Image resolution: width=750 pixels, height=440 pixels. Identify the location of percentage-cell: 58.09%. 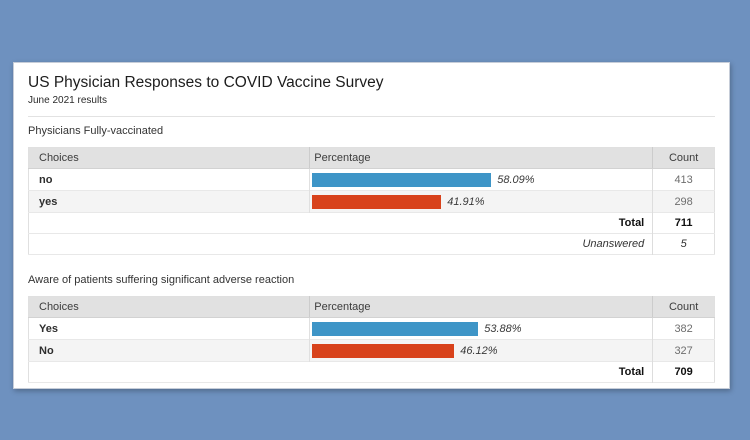
(481, 179).